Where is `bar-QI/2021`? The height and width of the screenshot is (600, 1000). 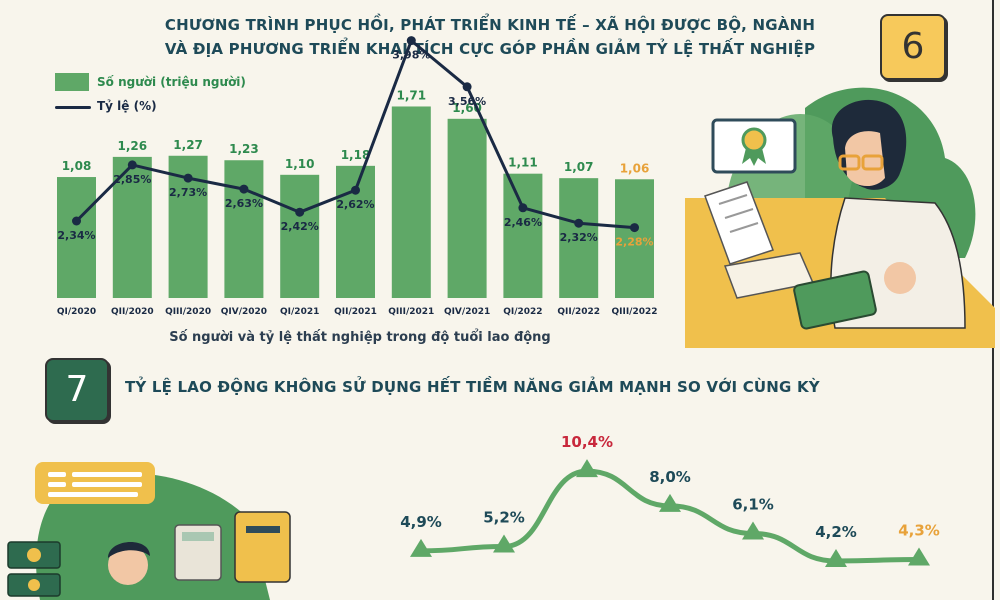 bar-QI/2021 is located at coordinates (300, 236).